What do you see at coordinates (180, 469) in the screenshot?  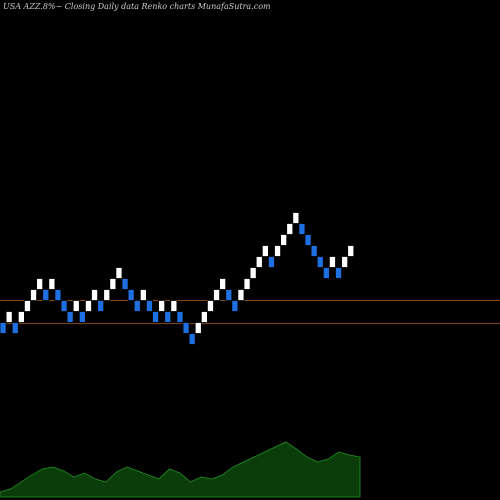 I see `volume-area` at bounding box center [180, 469].